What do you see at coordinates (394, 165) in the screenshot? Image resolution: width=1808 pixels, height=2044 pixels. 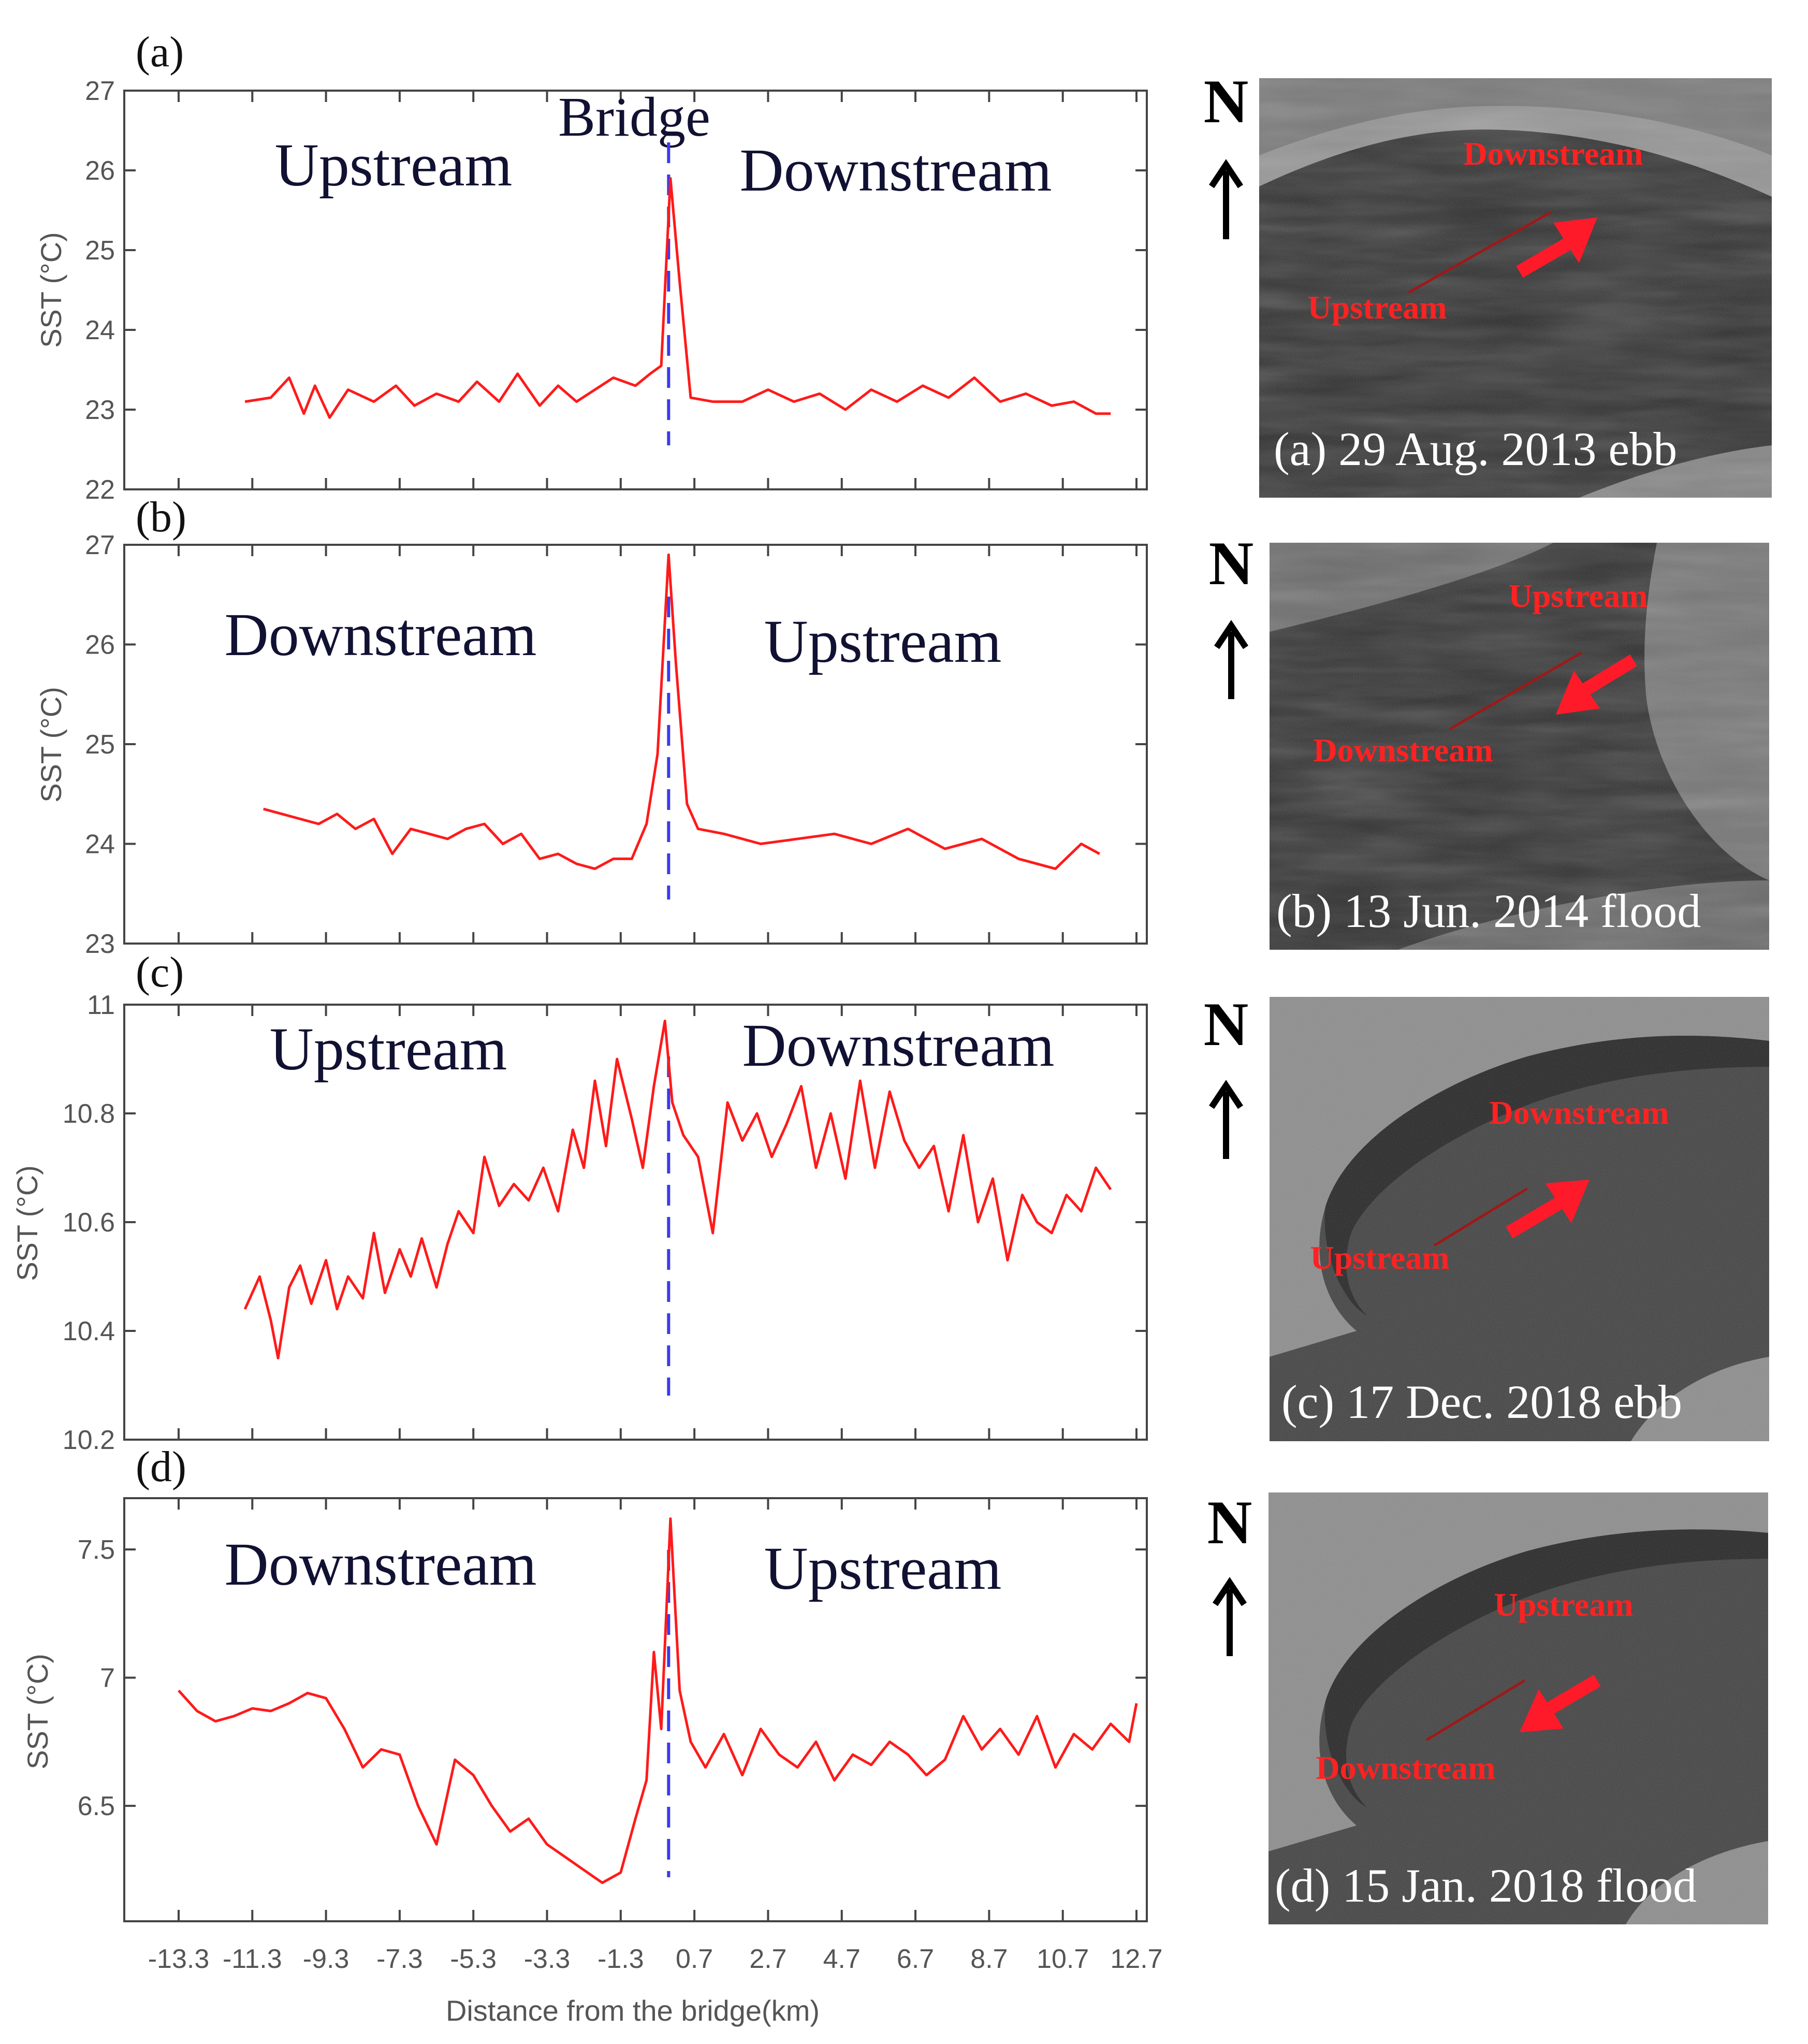 I see `region-label-left-a: Upstream` at bounding box center [394, 165].